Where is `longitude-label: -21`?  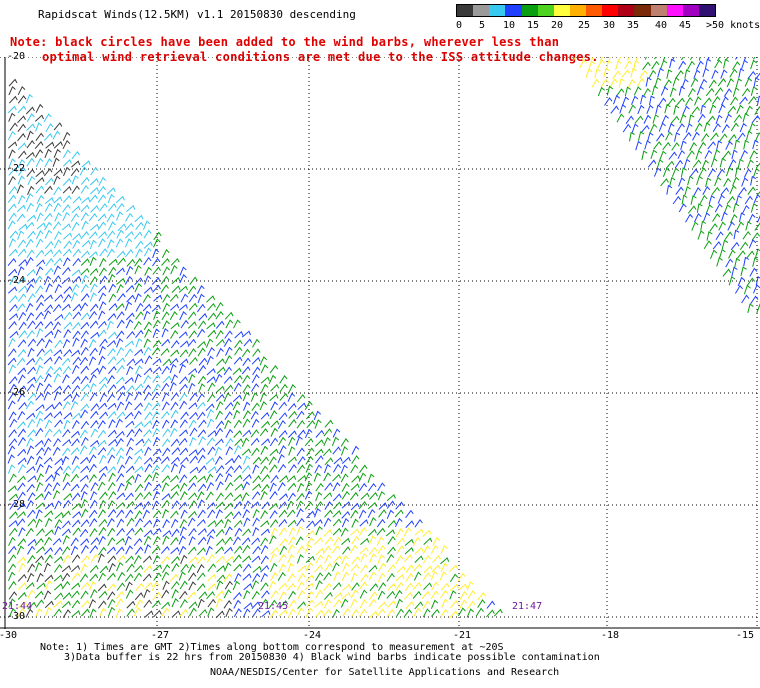 longitude-label: -21 is located at coordinates (462, 635).